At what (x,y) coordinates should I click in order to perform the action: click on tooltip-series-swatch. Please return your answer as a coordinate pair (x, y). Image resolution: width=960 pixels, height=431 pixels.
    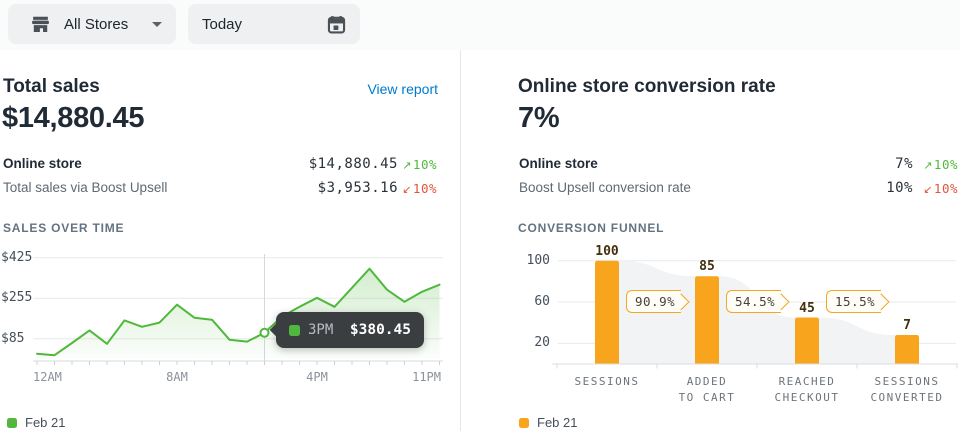
    Looking at the image, I should click on (294, 330).